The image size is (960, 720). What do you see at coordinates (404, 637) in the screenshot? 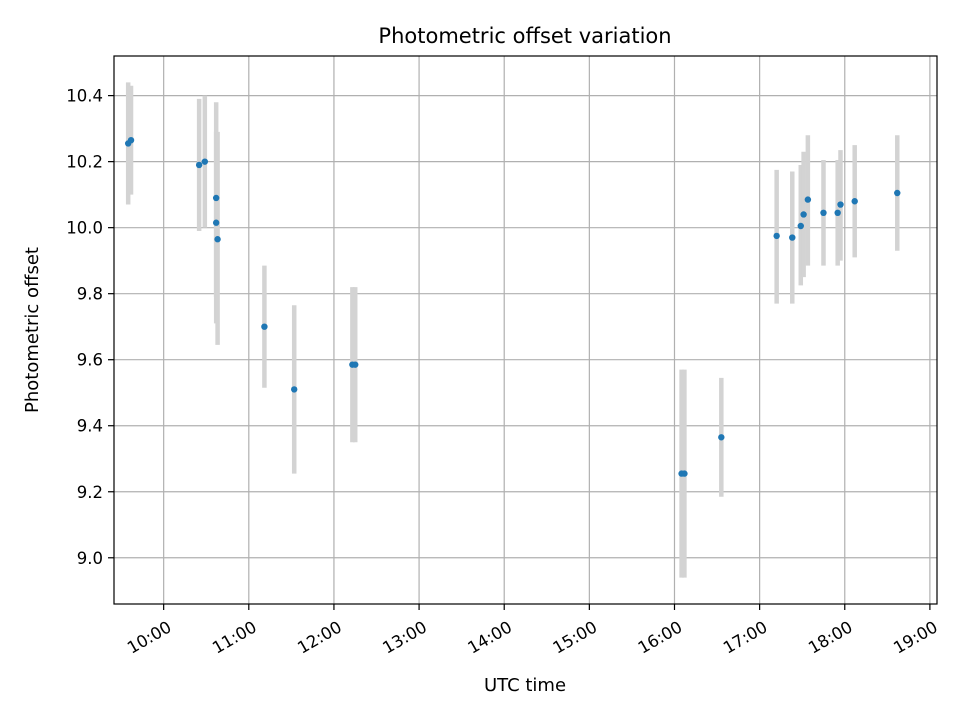
I see `x-tick-label: 13:00` at bounding box center [404, 637].